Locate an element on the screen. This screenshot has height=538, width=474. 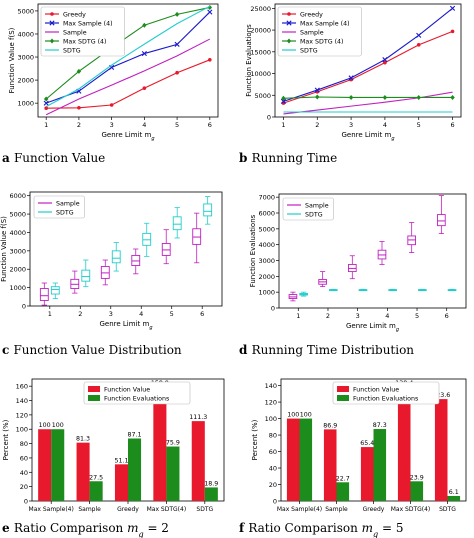
y-tick-label: 1000 is located at coordinates (17, 288).